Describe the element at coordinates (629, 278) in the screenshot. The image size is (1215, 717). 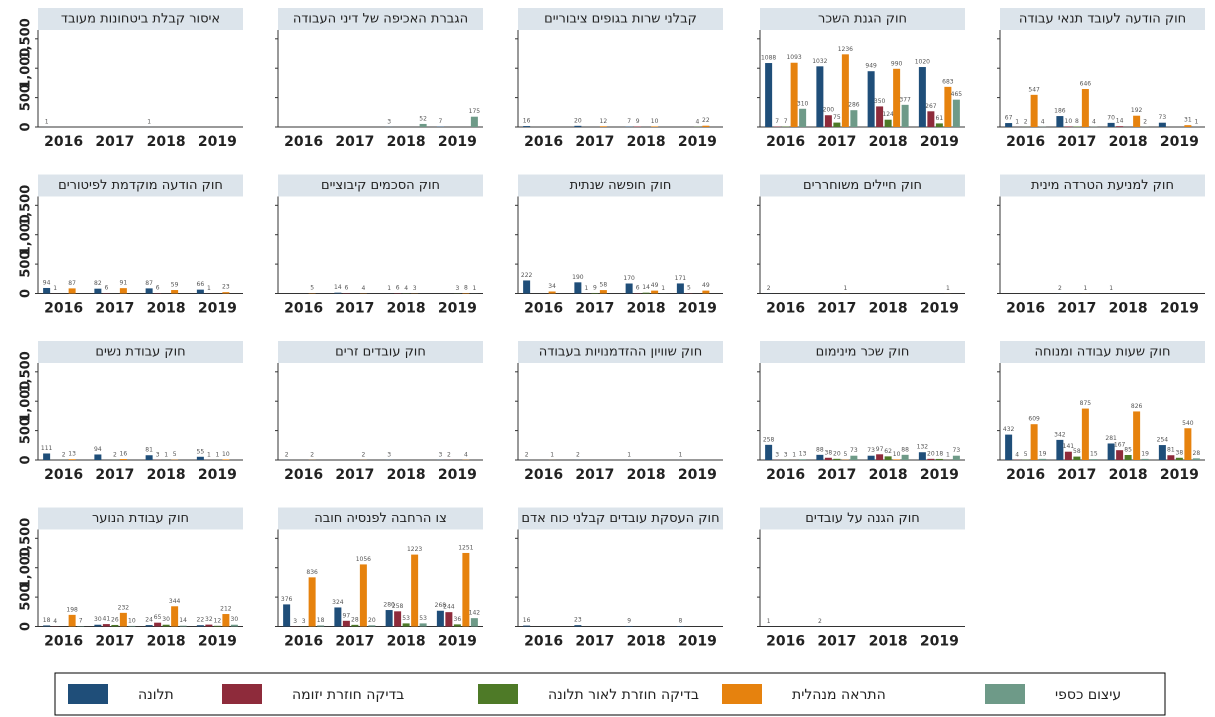
I see `value-label: 170` at that location.